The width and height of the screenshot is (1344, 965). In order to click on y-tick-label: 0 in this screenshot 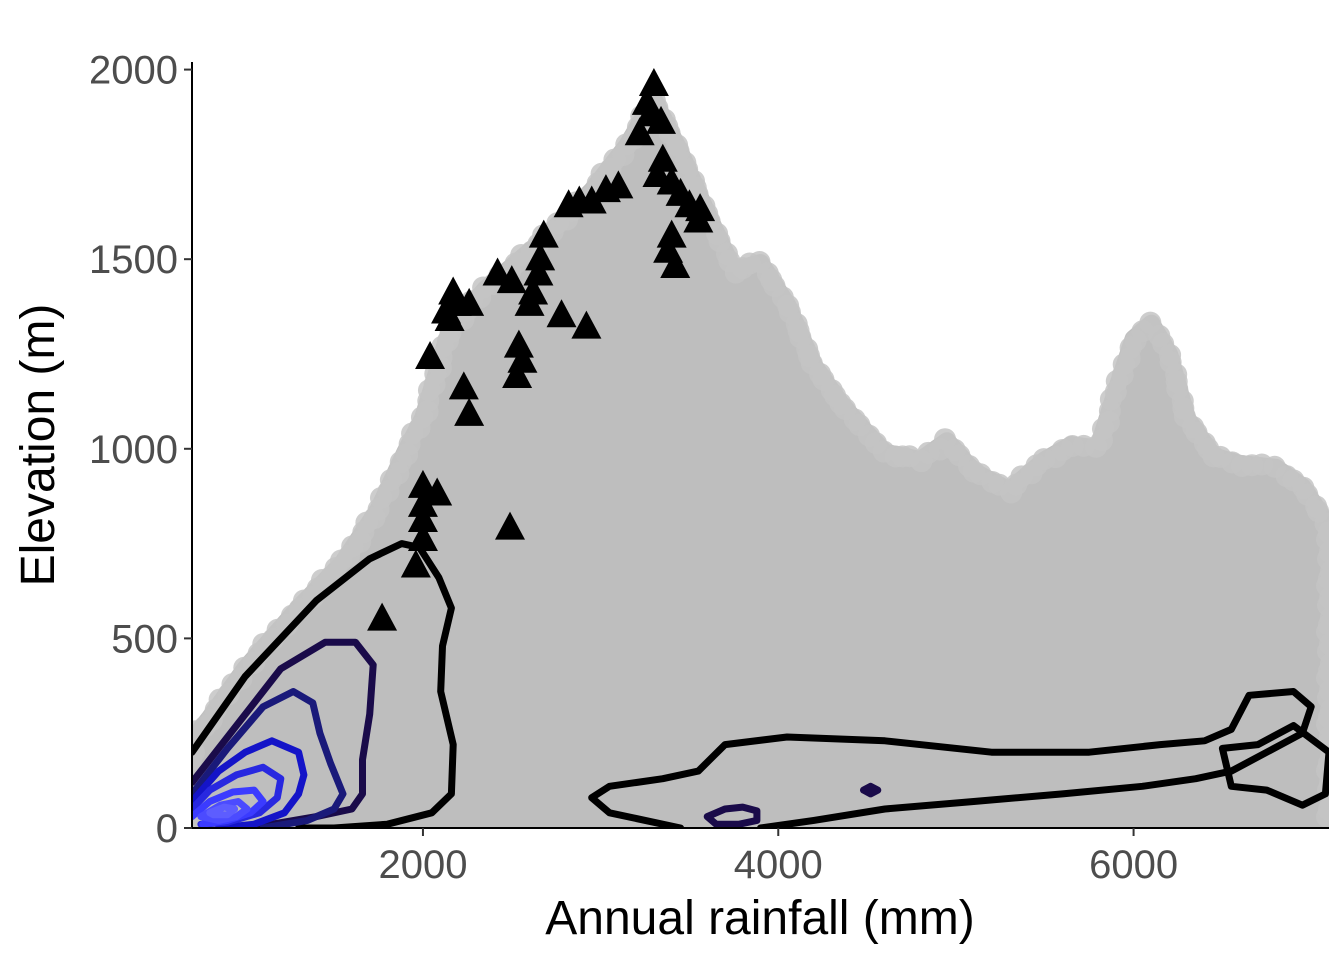, I will do `click(167, 829)`.